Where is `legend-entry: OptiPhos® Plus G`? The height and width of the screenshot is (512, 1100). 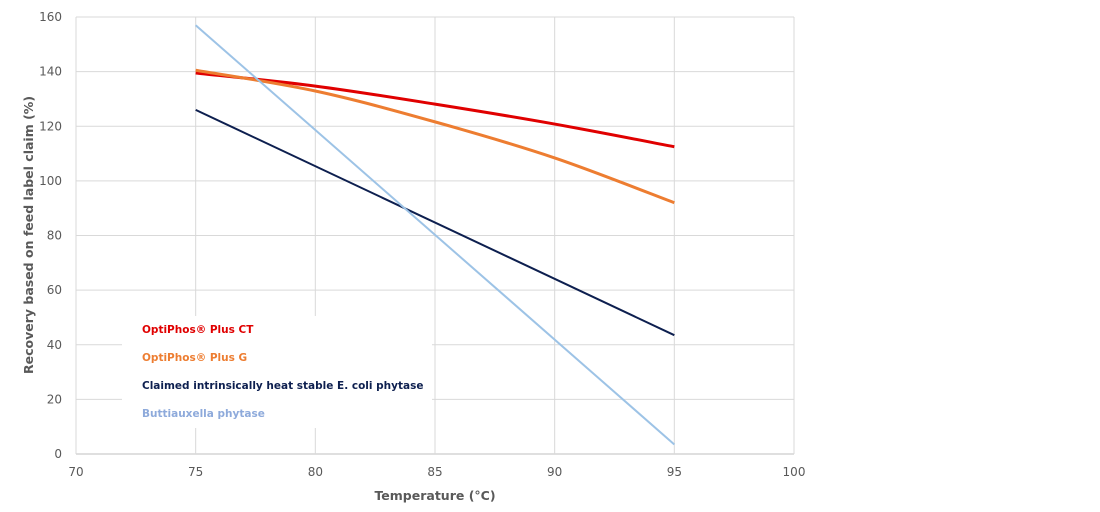 legend-entry: OptiPhos® Plus G is located at coordinates (194, 358).